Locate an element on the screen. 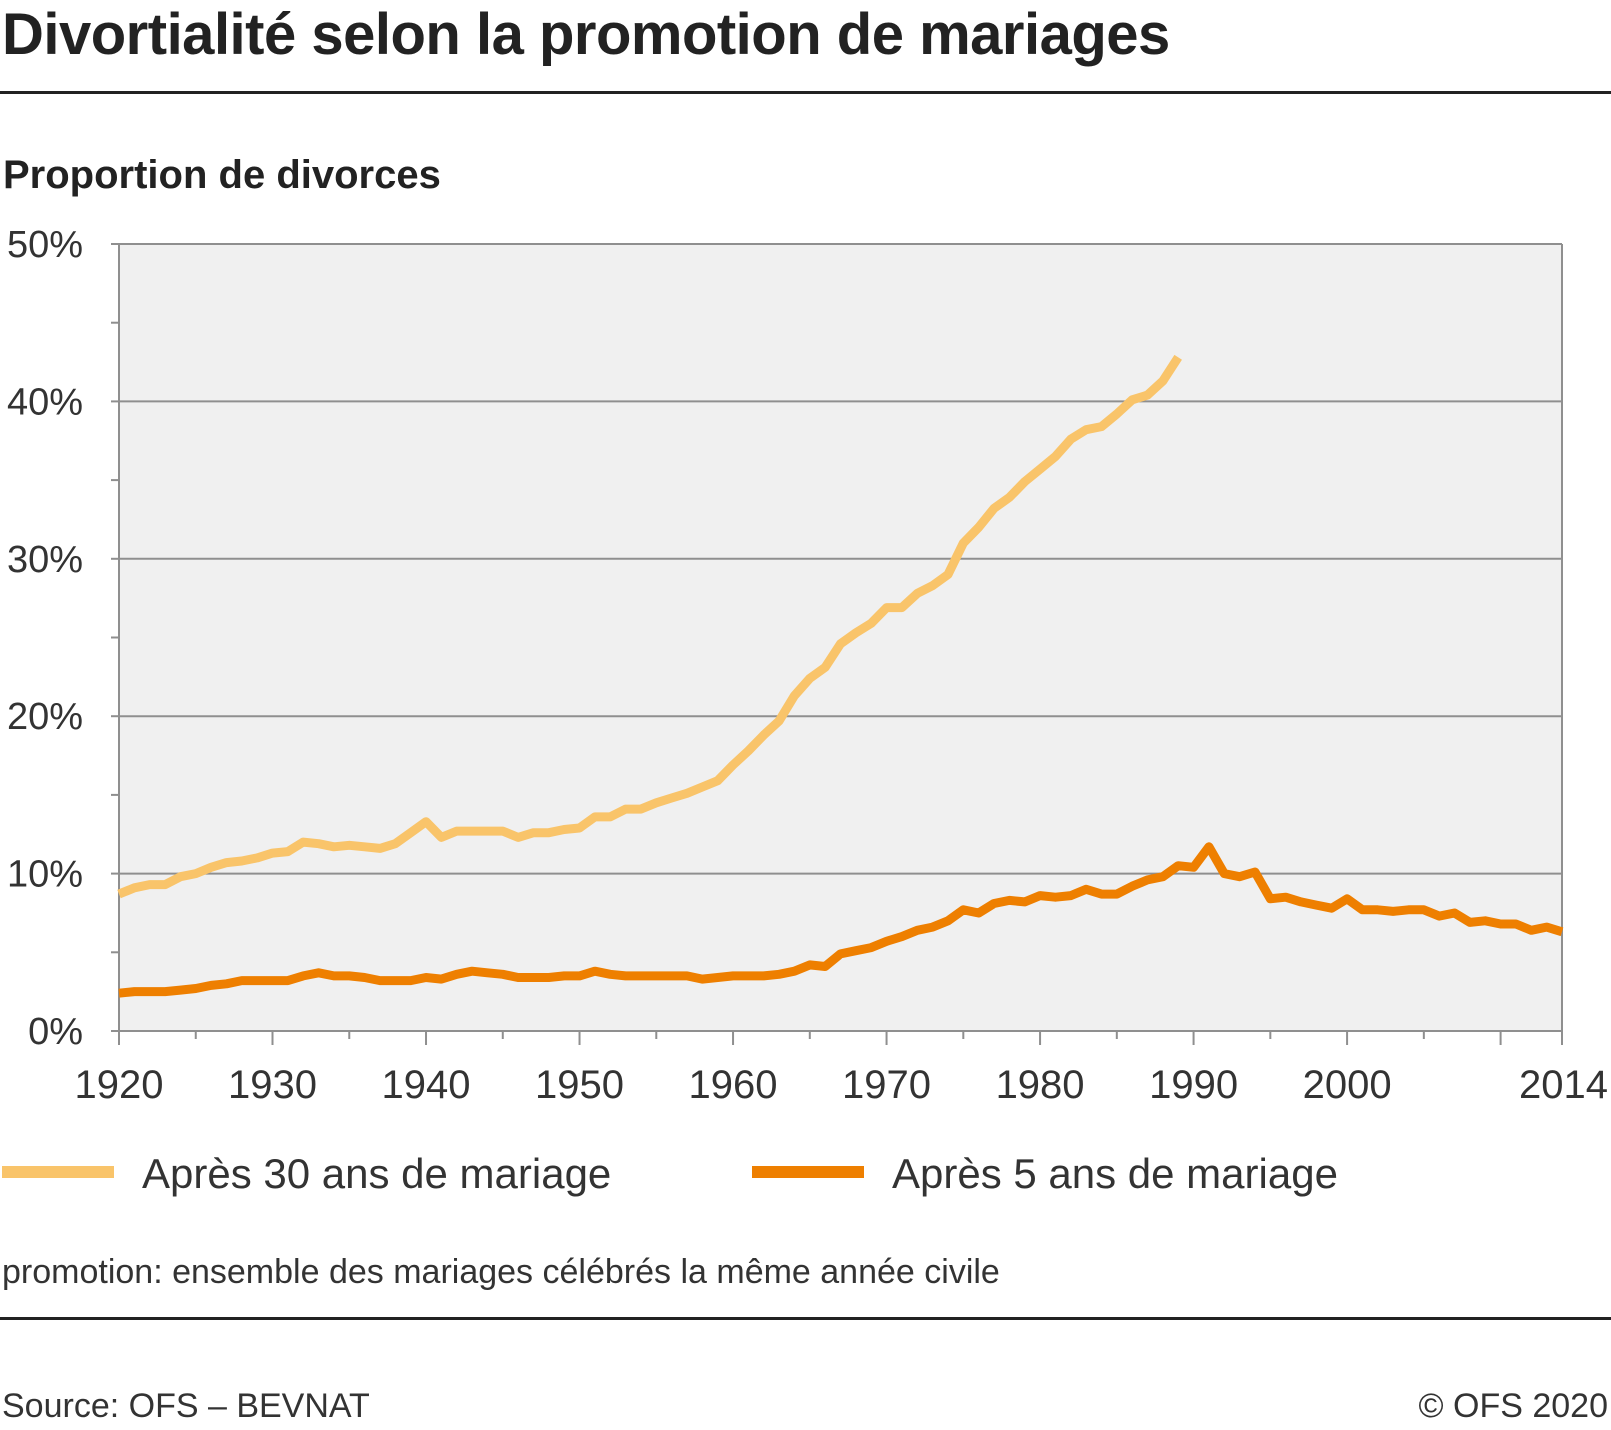  y-tick-label: 30% is located at coordinates (45, 560).